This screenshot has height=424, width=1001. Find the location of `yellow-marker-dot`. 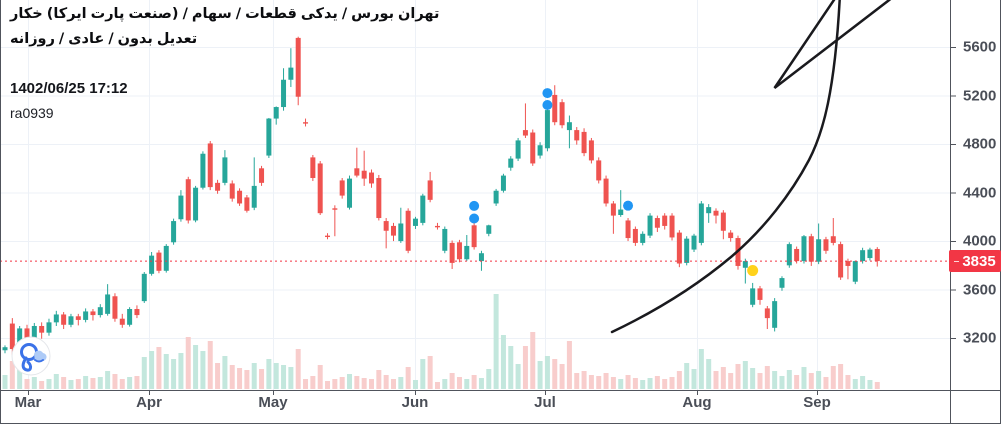

yellow-marker-dot is located at coordinates (753, 271).